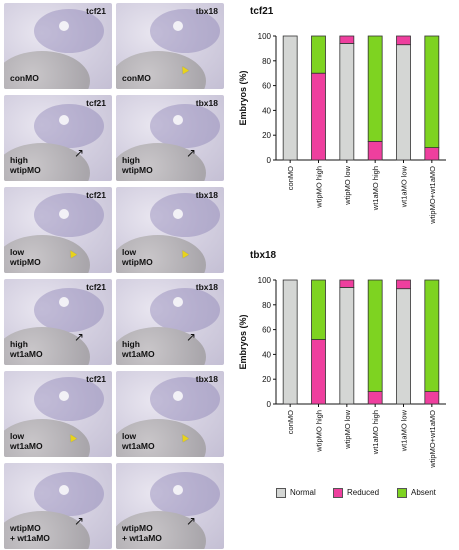 The width and height of the screenshot is (459, 550). I want to click on embryo-panel: tcf21 low wtipMO ▲, so click(58, 230).